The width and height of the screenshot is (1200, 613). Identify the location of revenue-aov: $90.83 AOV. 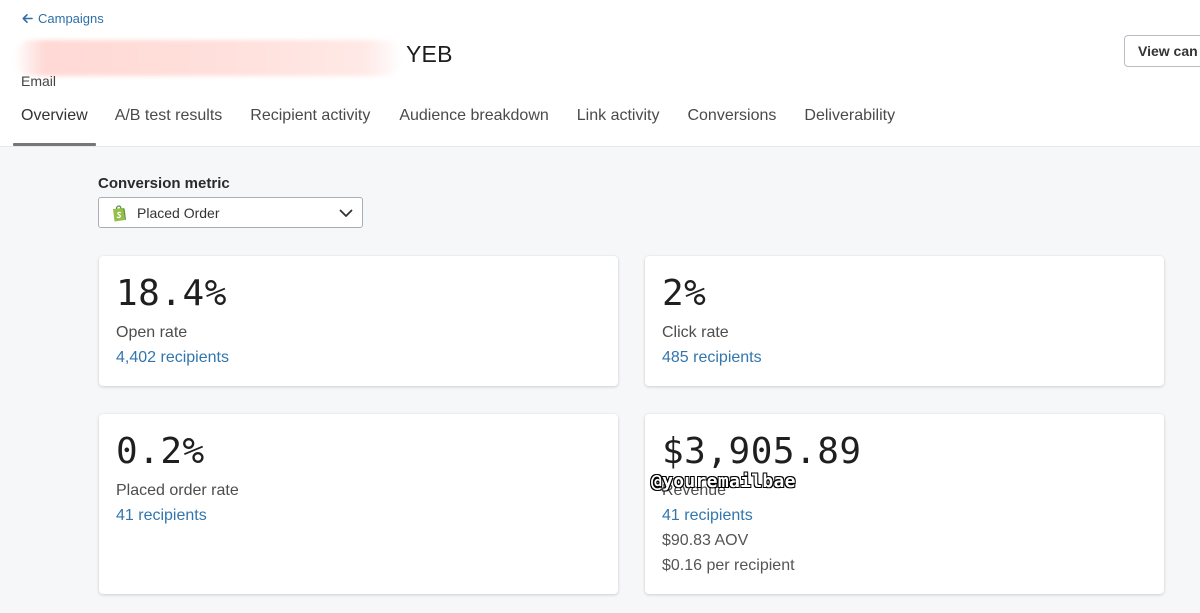
(705, 540).